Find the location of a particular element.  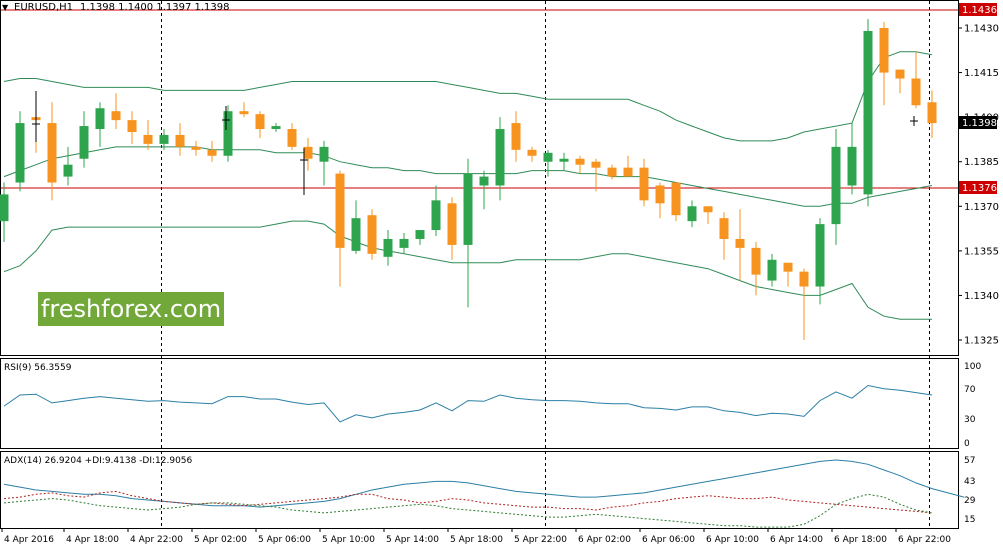

time-tick-label: 4 Apr 22:00 is located at coordinates (156, 540).